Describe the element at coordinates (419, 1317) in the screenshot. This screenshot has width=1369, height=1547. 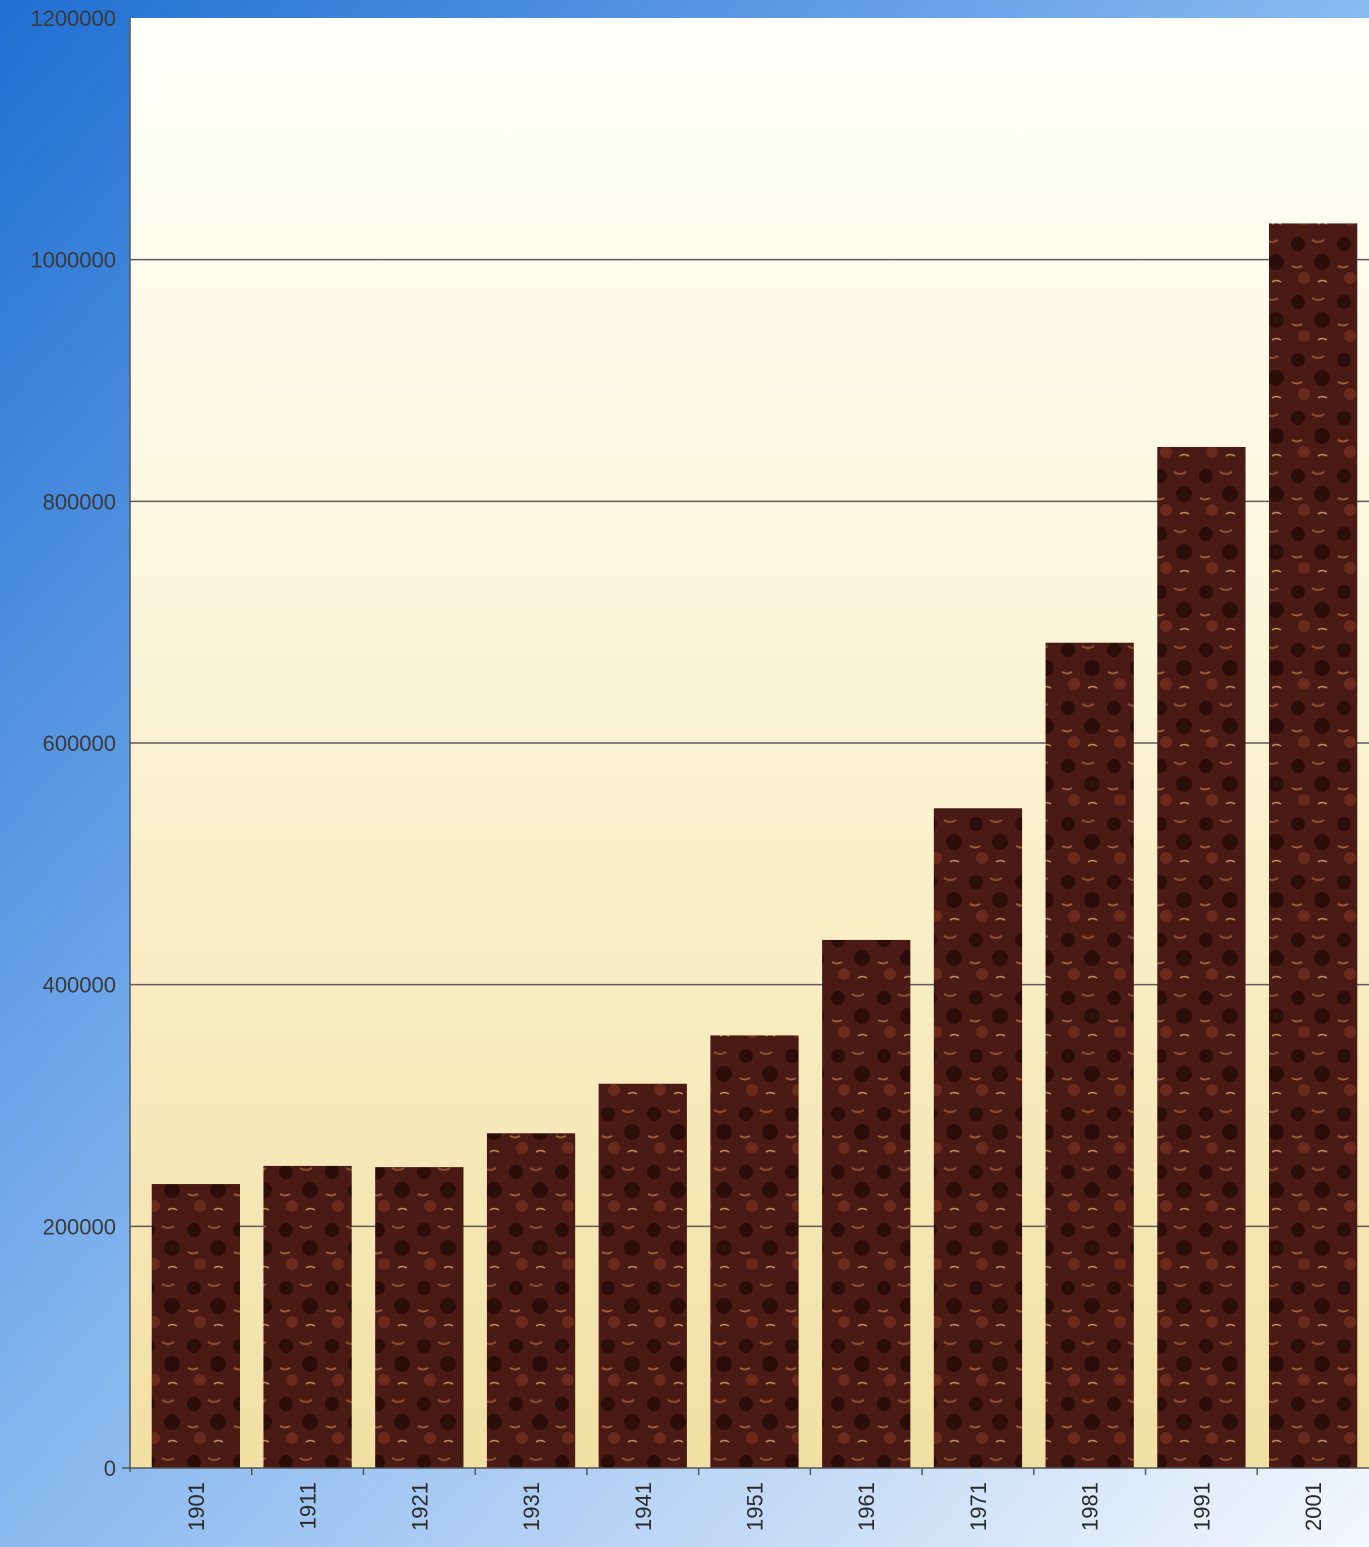
I see `bar-1921` at that location.